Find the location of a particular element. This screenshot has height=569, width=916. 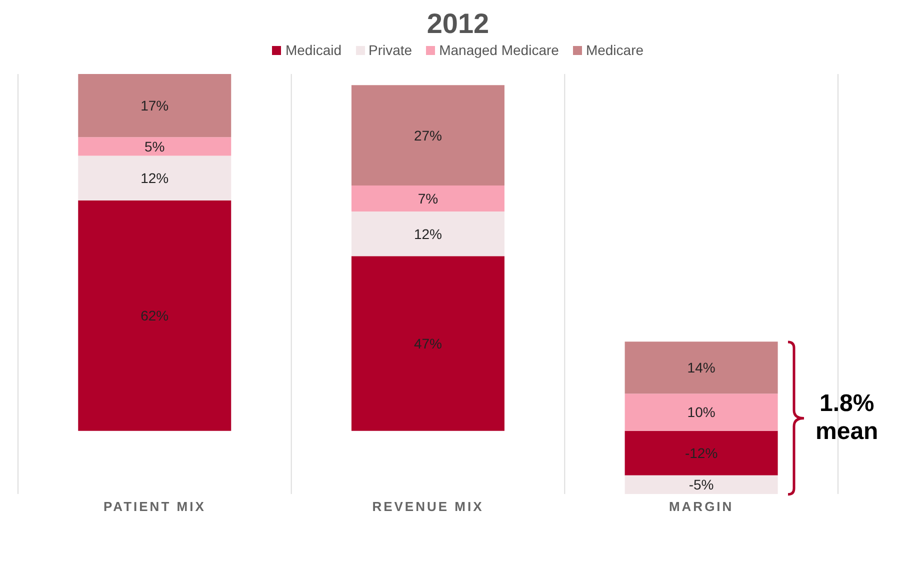

legend-label: Private is located at coordinates (390, 50).